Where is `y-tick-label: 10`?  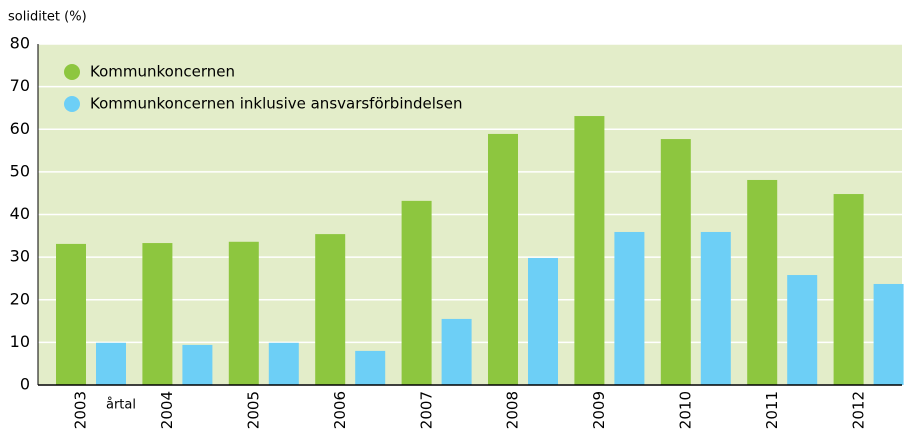
y-tick-label: 10 is located at coordinates (20, 341).